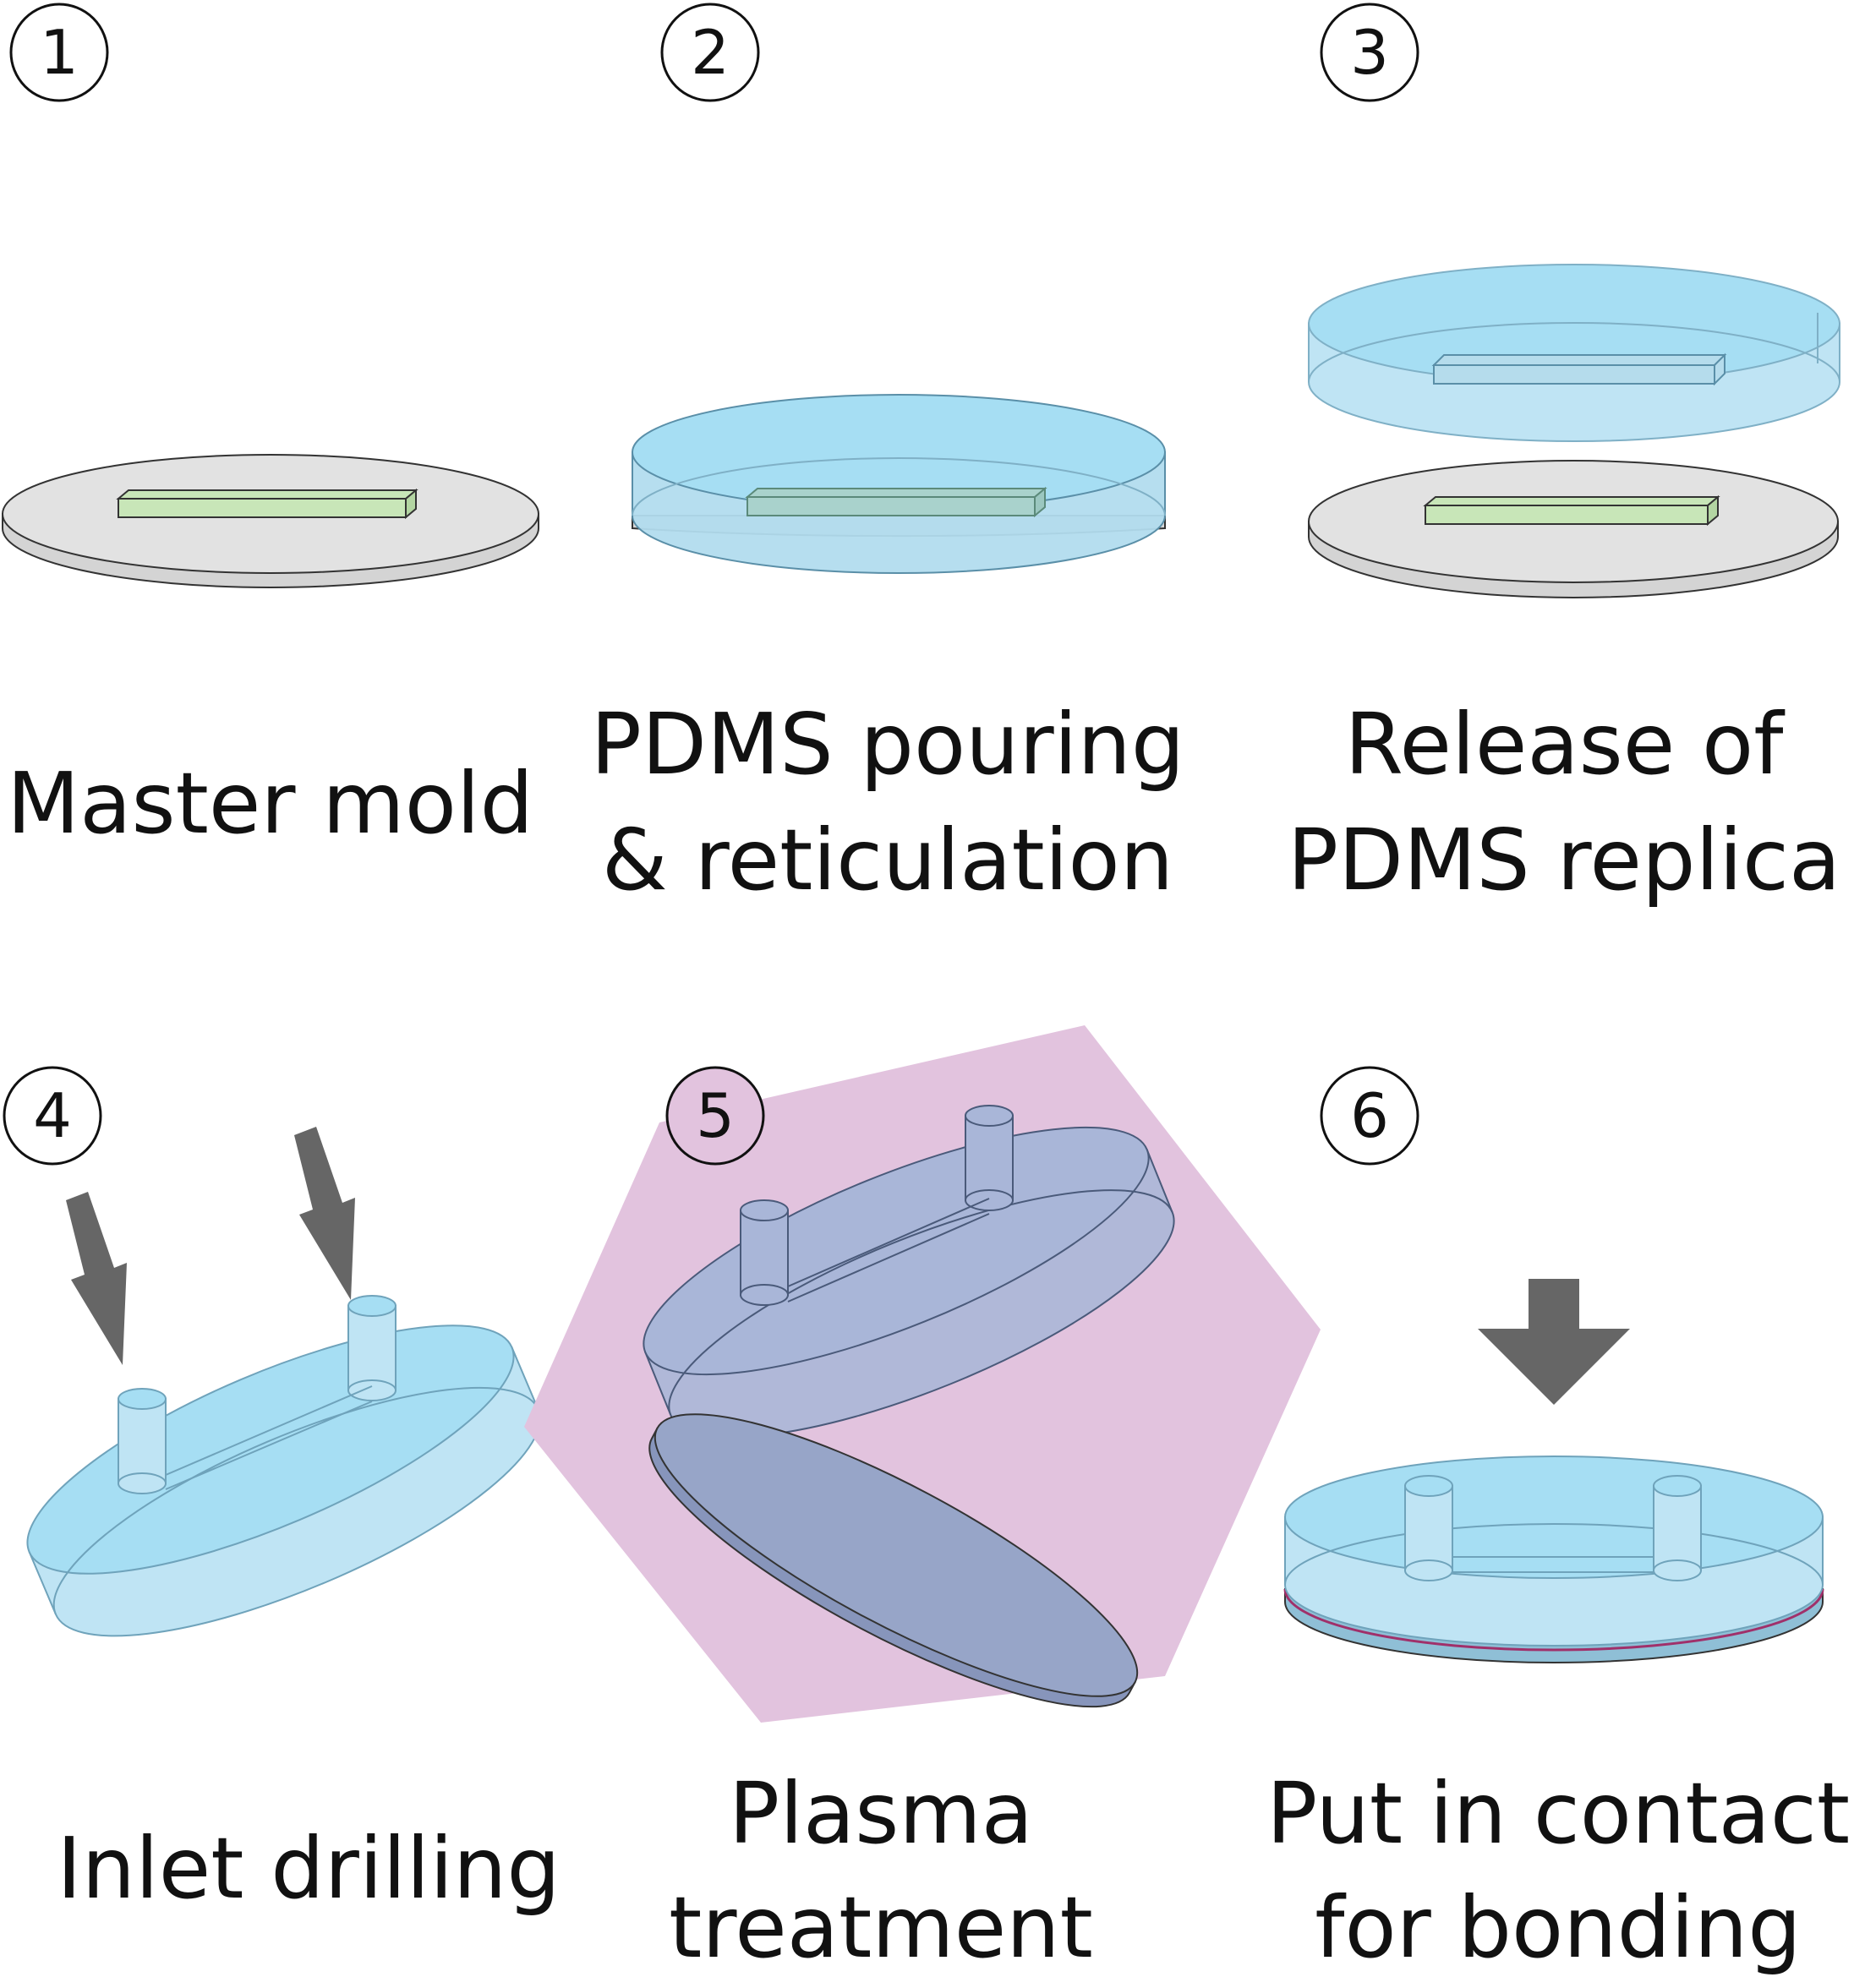 The width and height of the screenshot is (1854, 1988). What do you see at coordinates (1579, 369) in the screenshot?
I see `replica-channel-imprint` at bounding box center [1579, 369].